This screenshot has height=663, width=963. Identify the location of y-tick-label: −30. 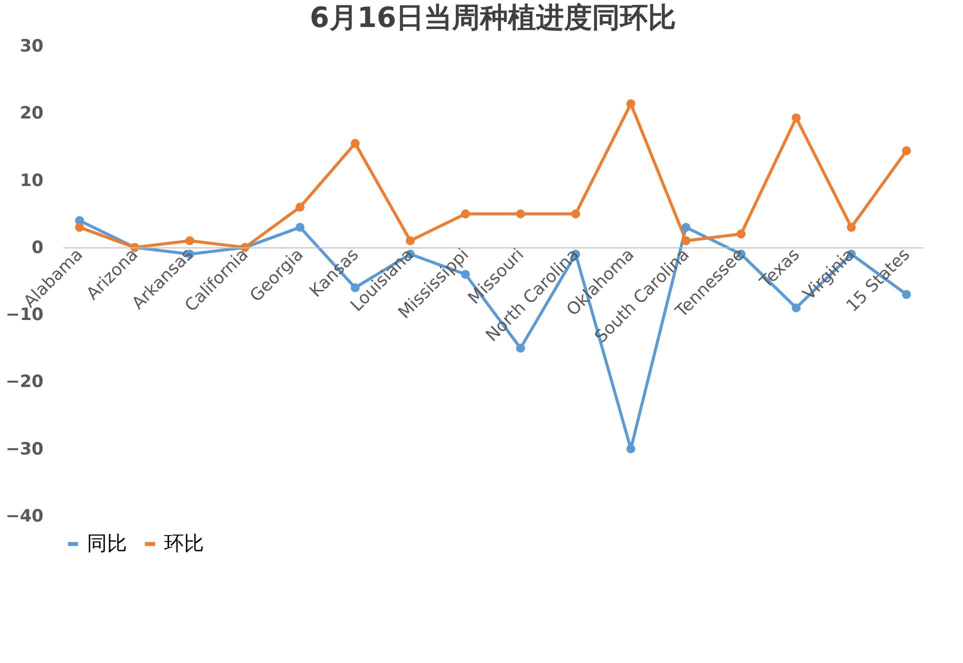
(25, 449).